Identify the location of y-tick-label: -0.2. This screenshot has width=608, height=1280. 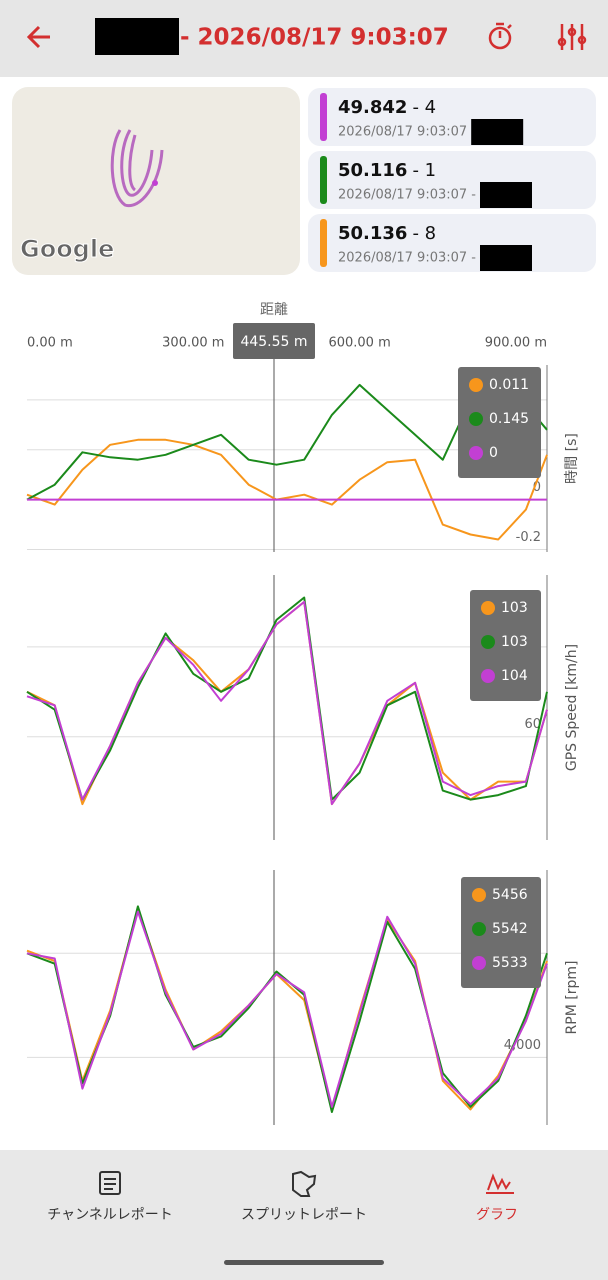
(528, 537).